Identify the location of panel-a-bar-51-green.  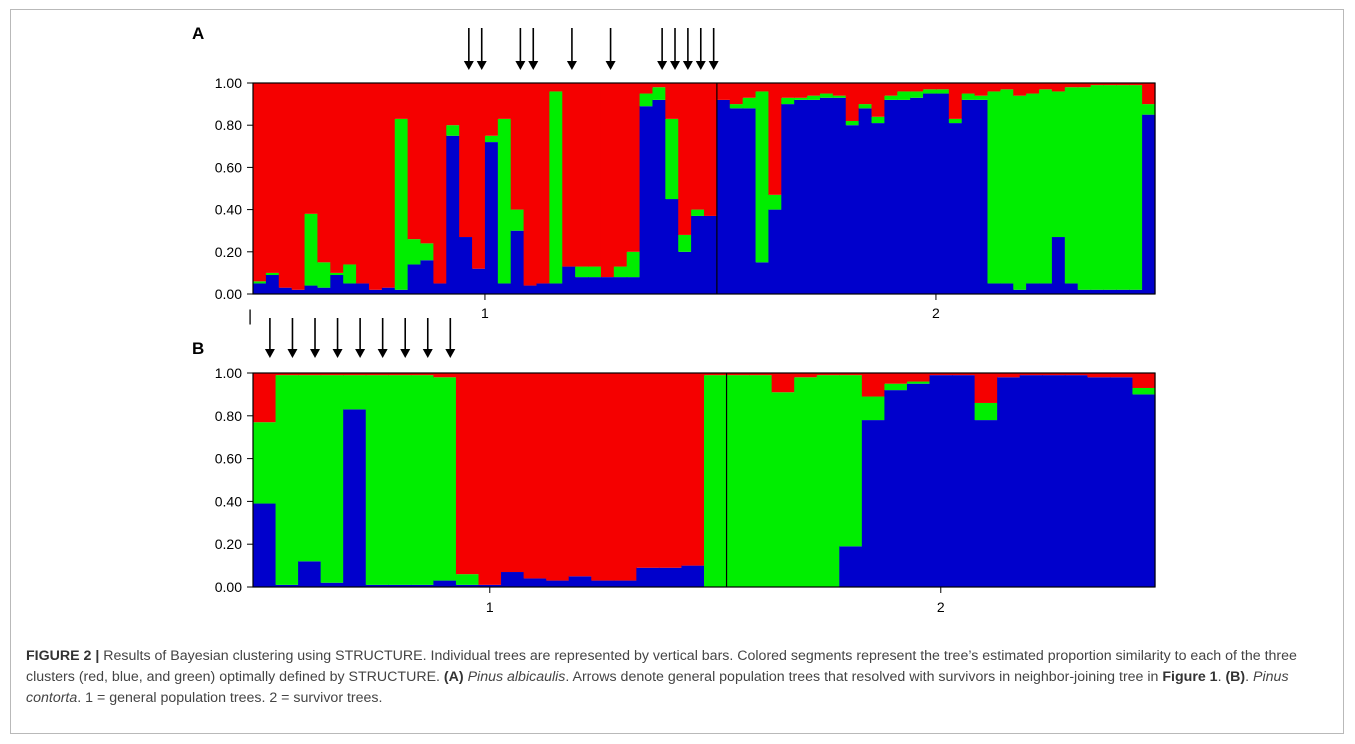
(917, 94).